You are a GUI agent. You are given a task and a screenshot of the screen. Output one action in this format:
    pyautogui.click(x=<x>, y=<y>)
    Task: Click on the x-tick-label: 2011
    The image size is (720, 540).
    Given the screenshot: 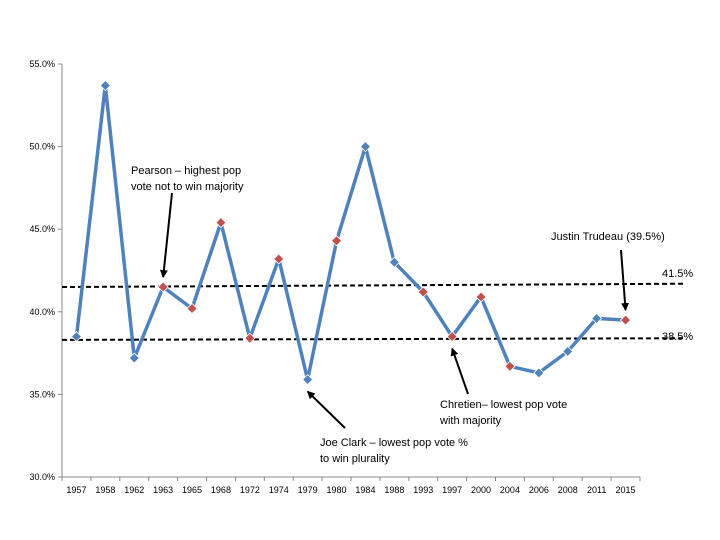 What is the action you would take?
    pyautogui.click(x=596, y=490)
    